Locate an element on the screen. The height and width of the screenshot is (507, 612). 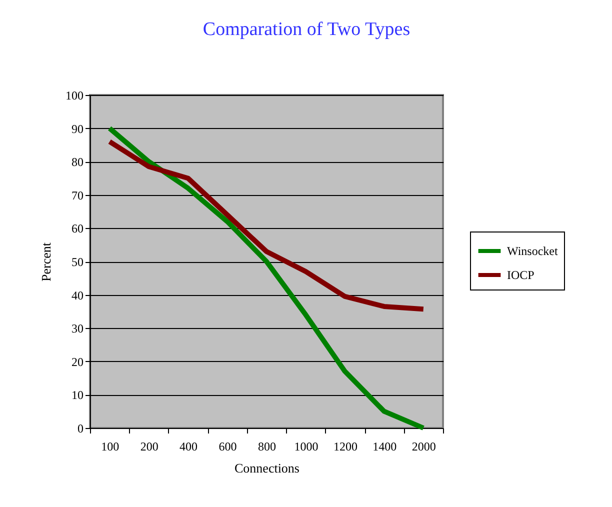
y-tick-label: 10 is located at coordinates (78, 395).